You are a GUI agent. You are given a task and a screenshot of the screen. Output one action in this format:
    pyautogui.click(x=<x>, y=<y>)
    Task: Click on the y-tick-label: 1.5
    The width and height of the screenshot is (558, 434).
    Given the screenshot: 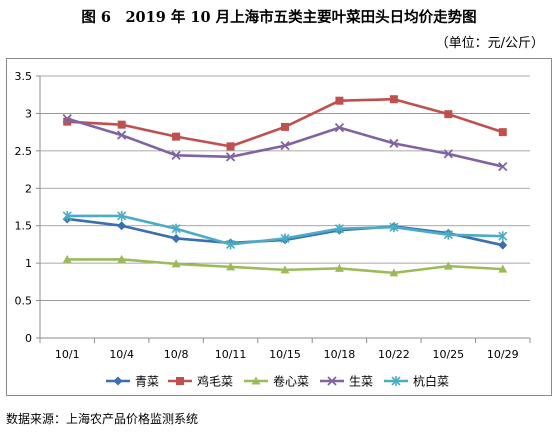 What is the action you would take?
    pyautogui.click(x=24, y=226)
    